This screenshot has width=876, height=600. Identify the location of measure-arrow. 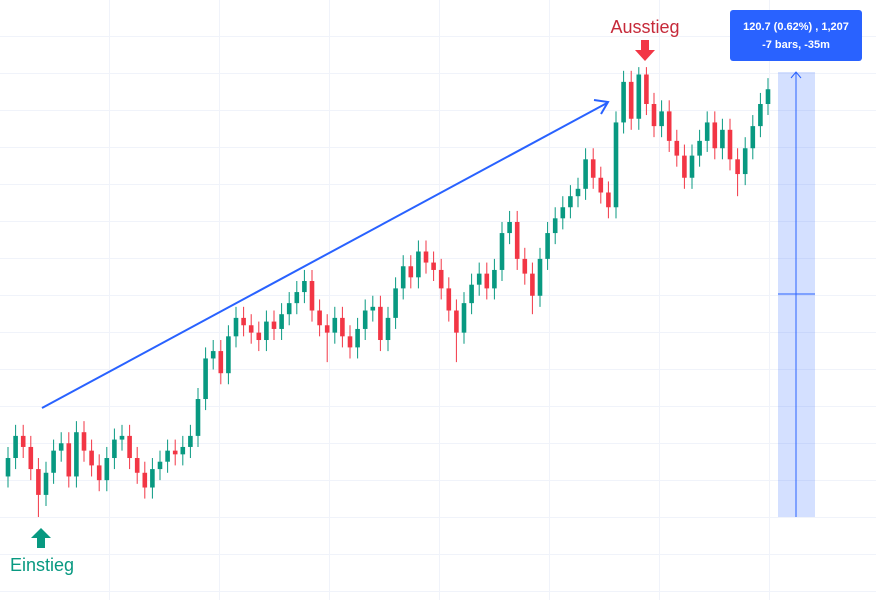
(796, 75).